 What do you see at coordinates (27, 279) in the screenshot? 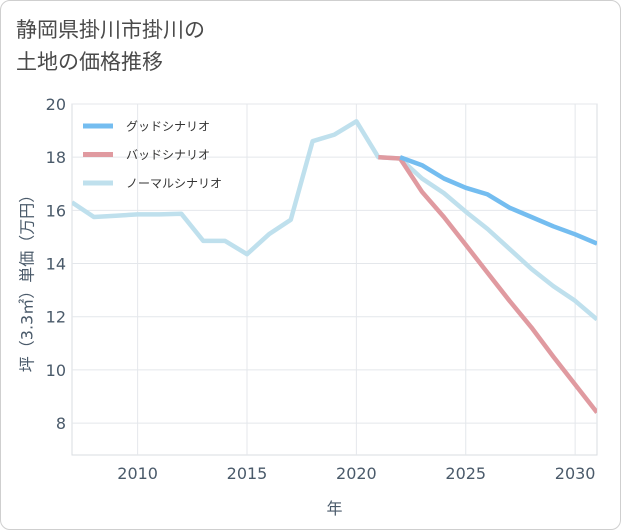
I see `y-axis-title: 坪（3.3㎡）単価（万円）` at bounding box center [27, 279].